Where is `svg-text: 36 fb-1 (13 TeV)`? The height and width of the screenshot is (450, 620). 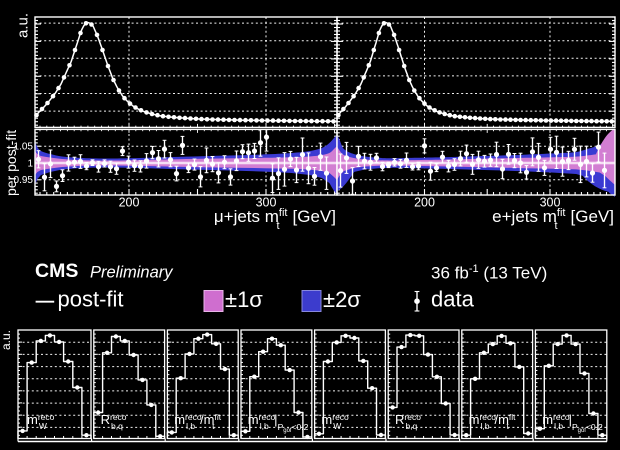
svg-text: 36 fb-1 (13 TeV) is located at coordinates (489, 273).